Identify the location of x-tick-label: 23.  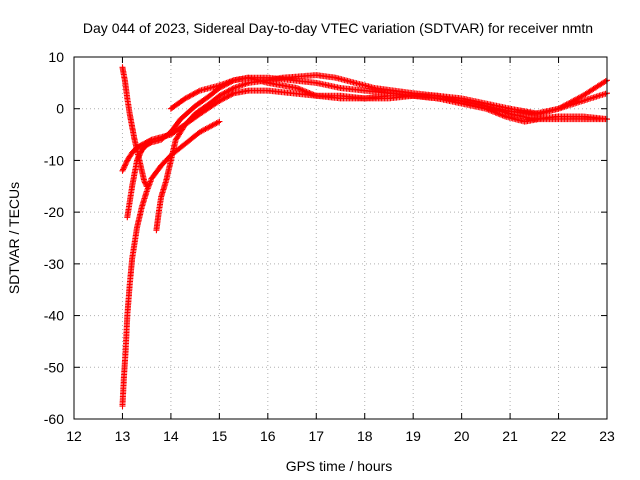
(607, 436).